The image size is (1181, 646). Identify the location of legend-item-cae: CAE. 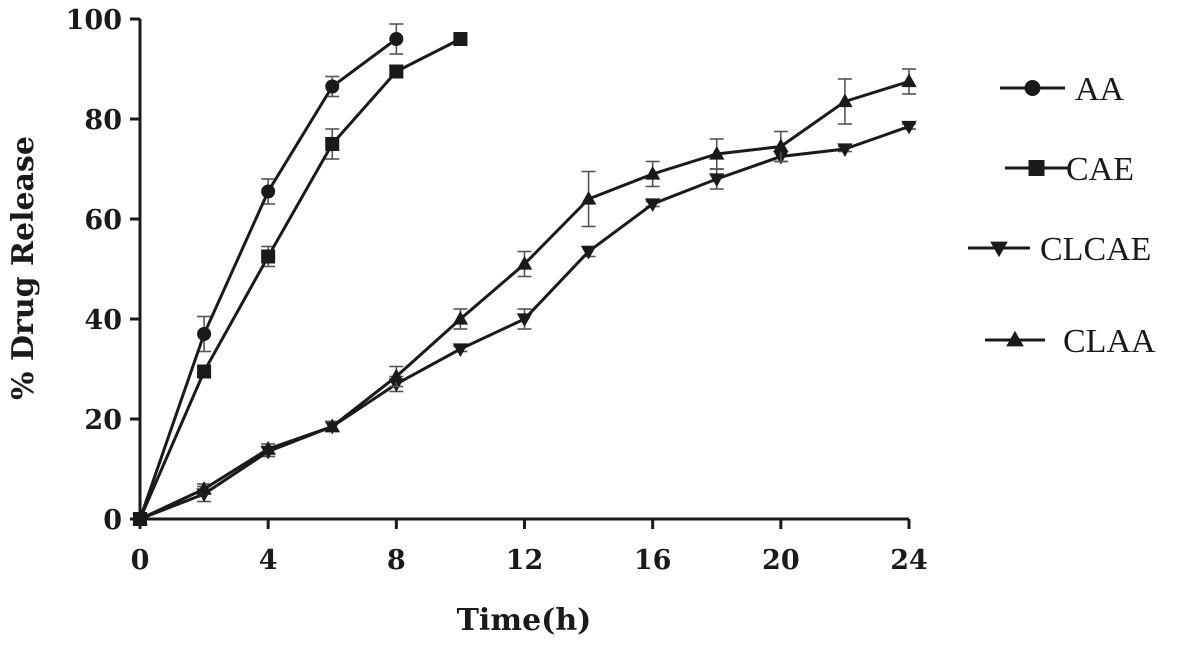
(1069, 169).